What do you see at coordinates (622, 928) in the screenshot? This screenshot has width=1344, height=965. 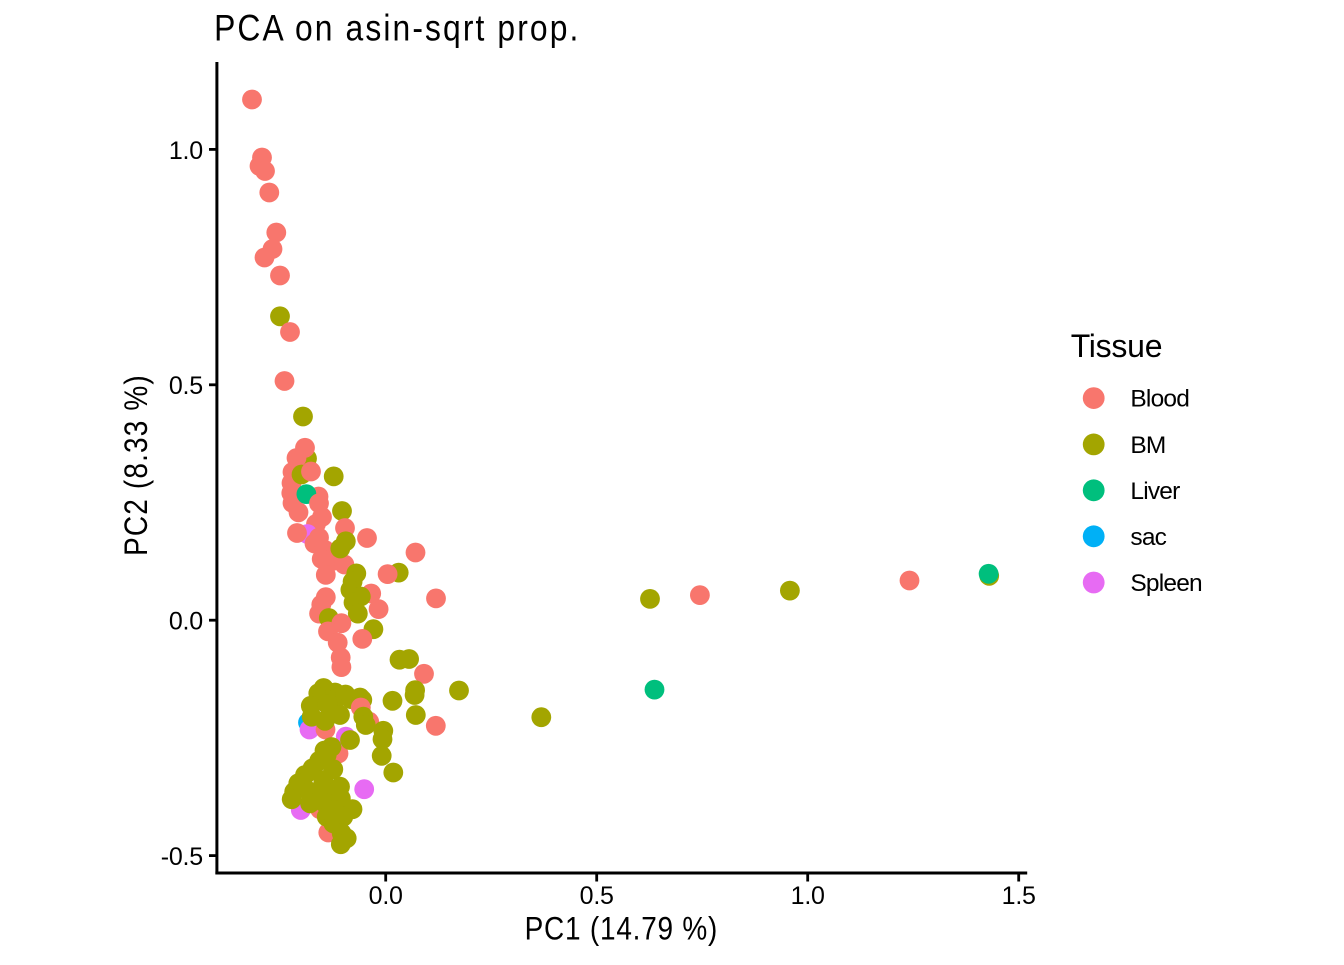 I see `svg-text: PC1 (14.79 %)` at bounding box center [622, 928].